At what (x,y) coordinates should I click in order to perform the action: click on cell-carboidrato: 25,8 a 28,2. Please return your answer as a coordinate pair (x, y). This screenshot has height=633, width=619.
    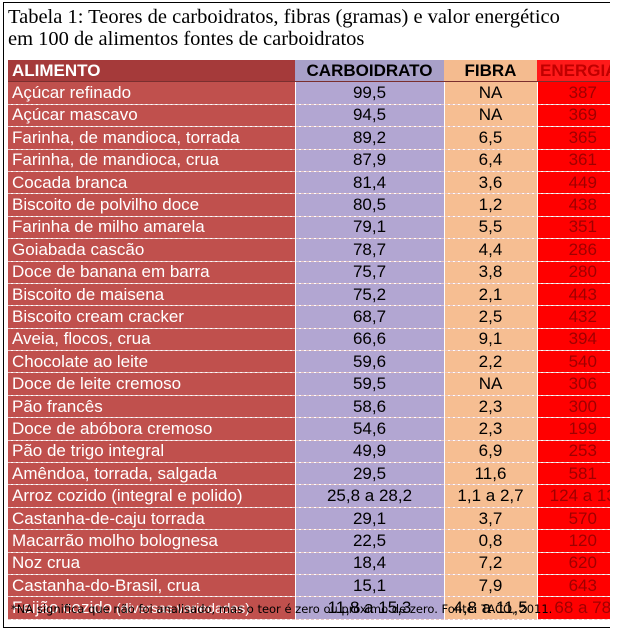
    Looking at the image, I should click on (370, 496).